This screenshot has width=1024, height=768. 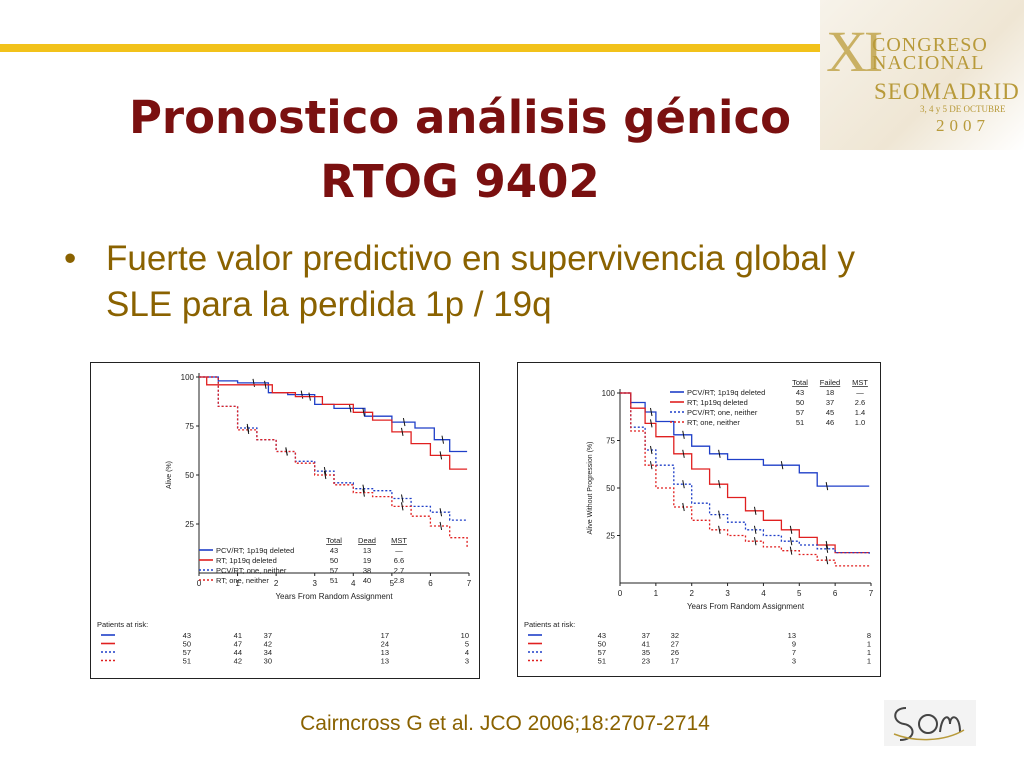 I want to click on risk-value: 44, so click(x=238, y=652).